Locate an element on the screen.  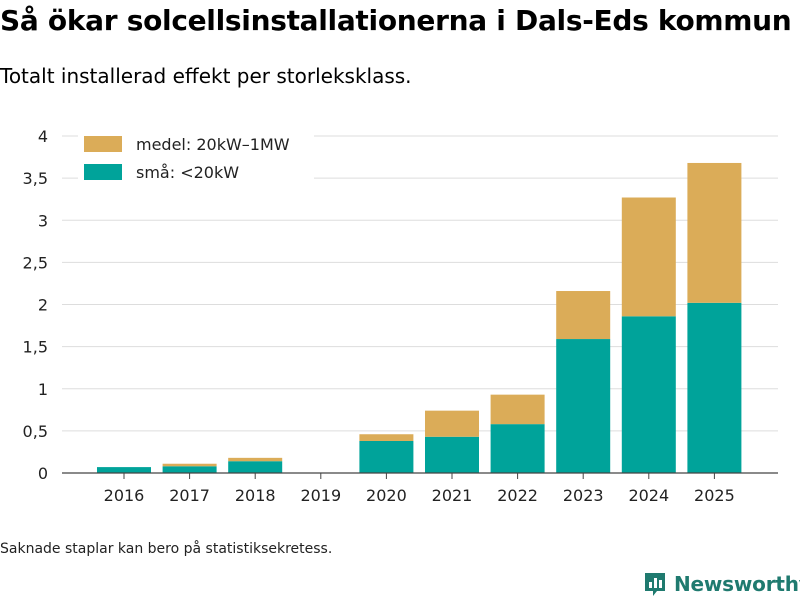
x-tick-label: 2018 is located at coordinates (255, 495).